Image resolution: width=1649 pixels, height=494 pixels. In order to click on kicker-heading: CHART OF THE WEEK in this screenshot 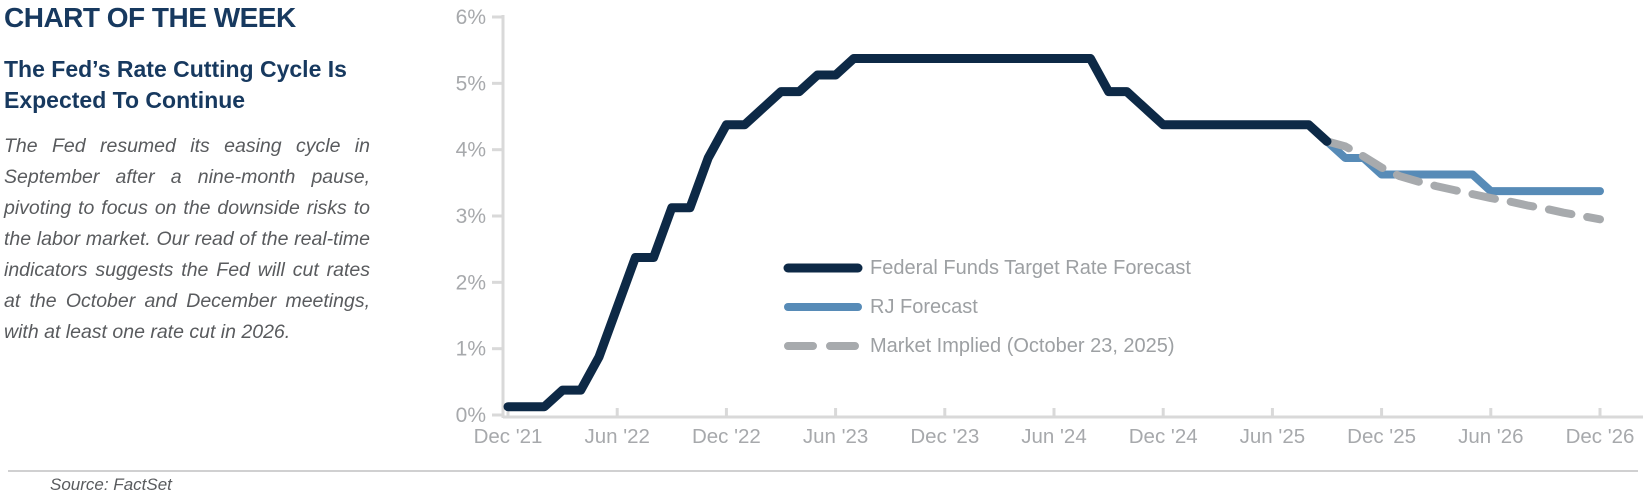, I will do `click(150, 17)`.